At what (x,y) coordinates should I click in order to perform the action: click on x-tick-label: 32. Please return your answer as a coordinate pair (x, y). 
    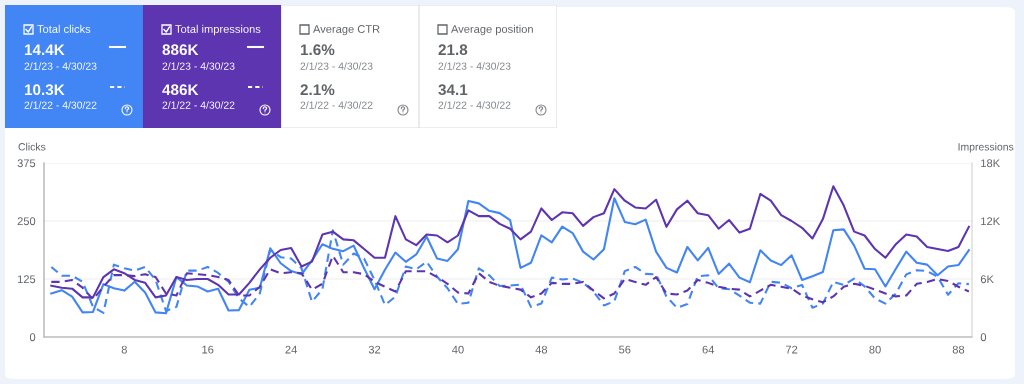
    Looking at the image, I should click on (374, 349).